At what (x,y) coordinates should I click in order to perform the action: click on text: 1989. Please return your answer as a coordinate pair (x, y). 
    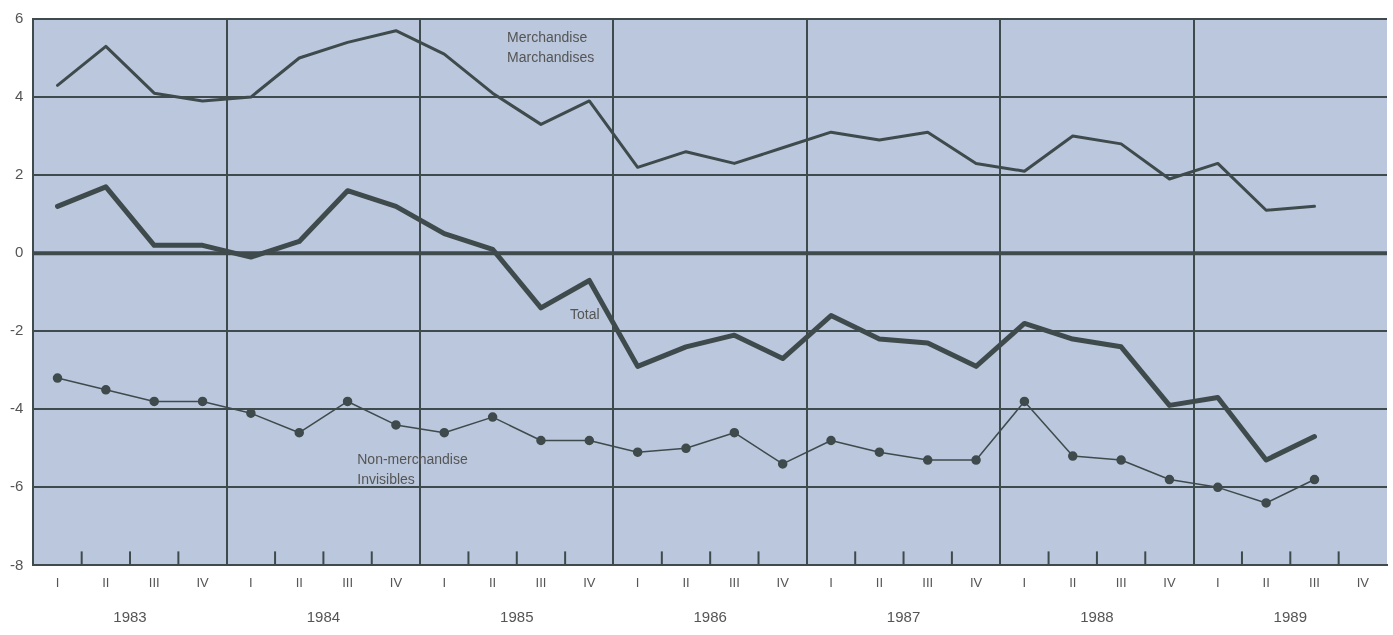
    Looking at the image, I should click on (1290, 616).